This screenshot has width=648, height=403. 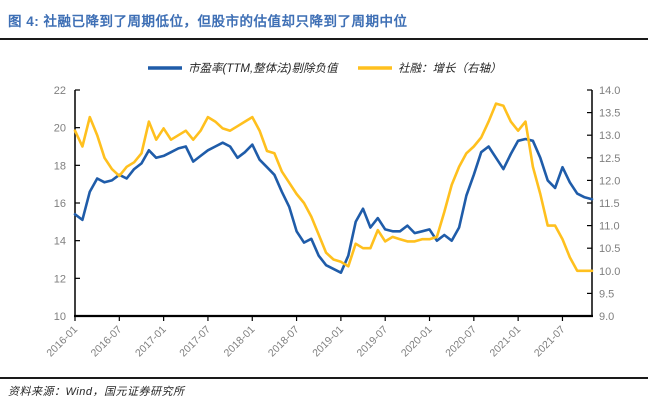 I want to click on x-axis-label: 2021-01, so click(x=506, y=342).